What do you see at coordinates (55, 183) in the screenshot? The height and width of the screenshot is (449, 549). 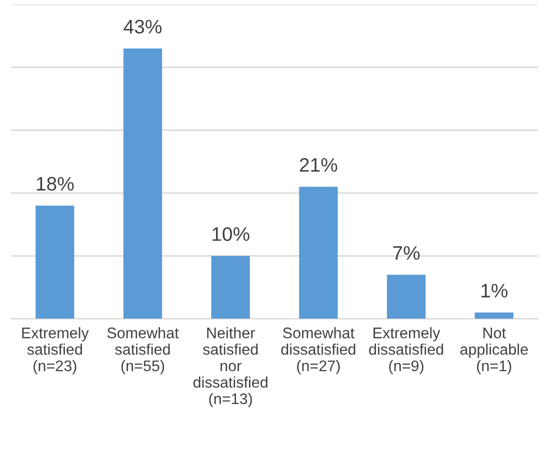 I see `data-label: 18%` at bounding box center [55, 183].